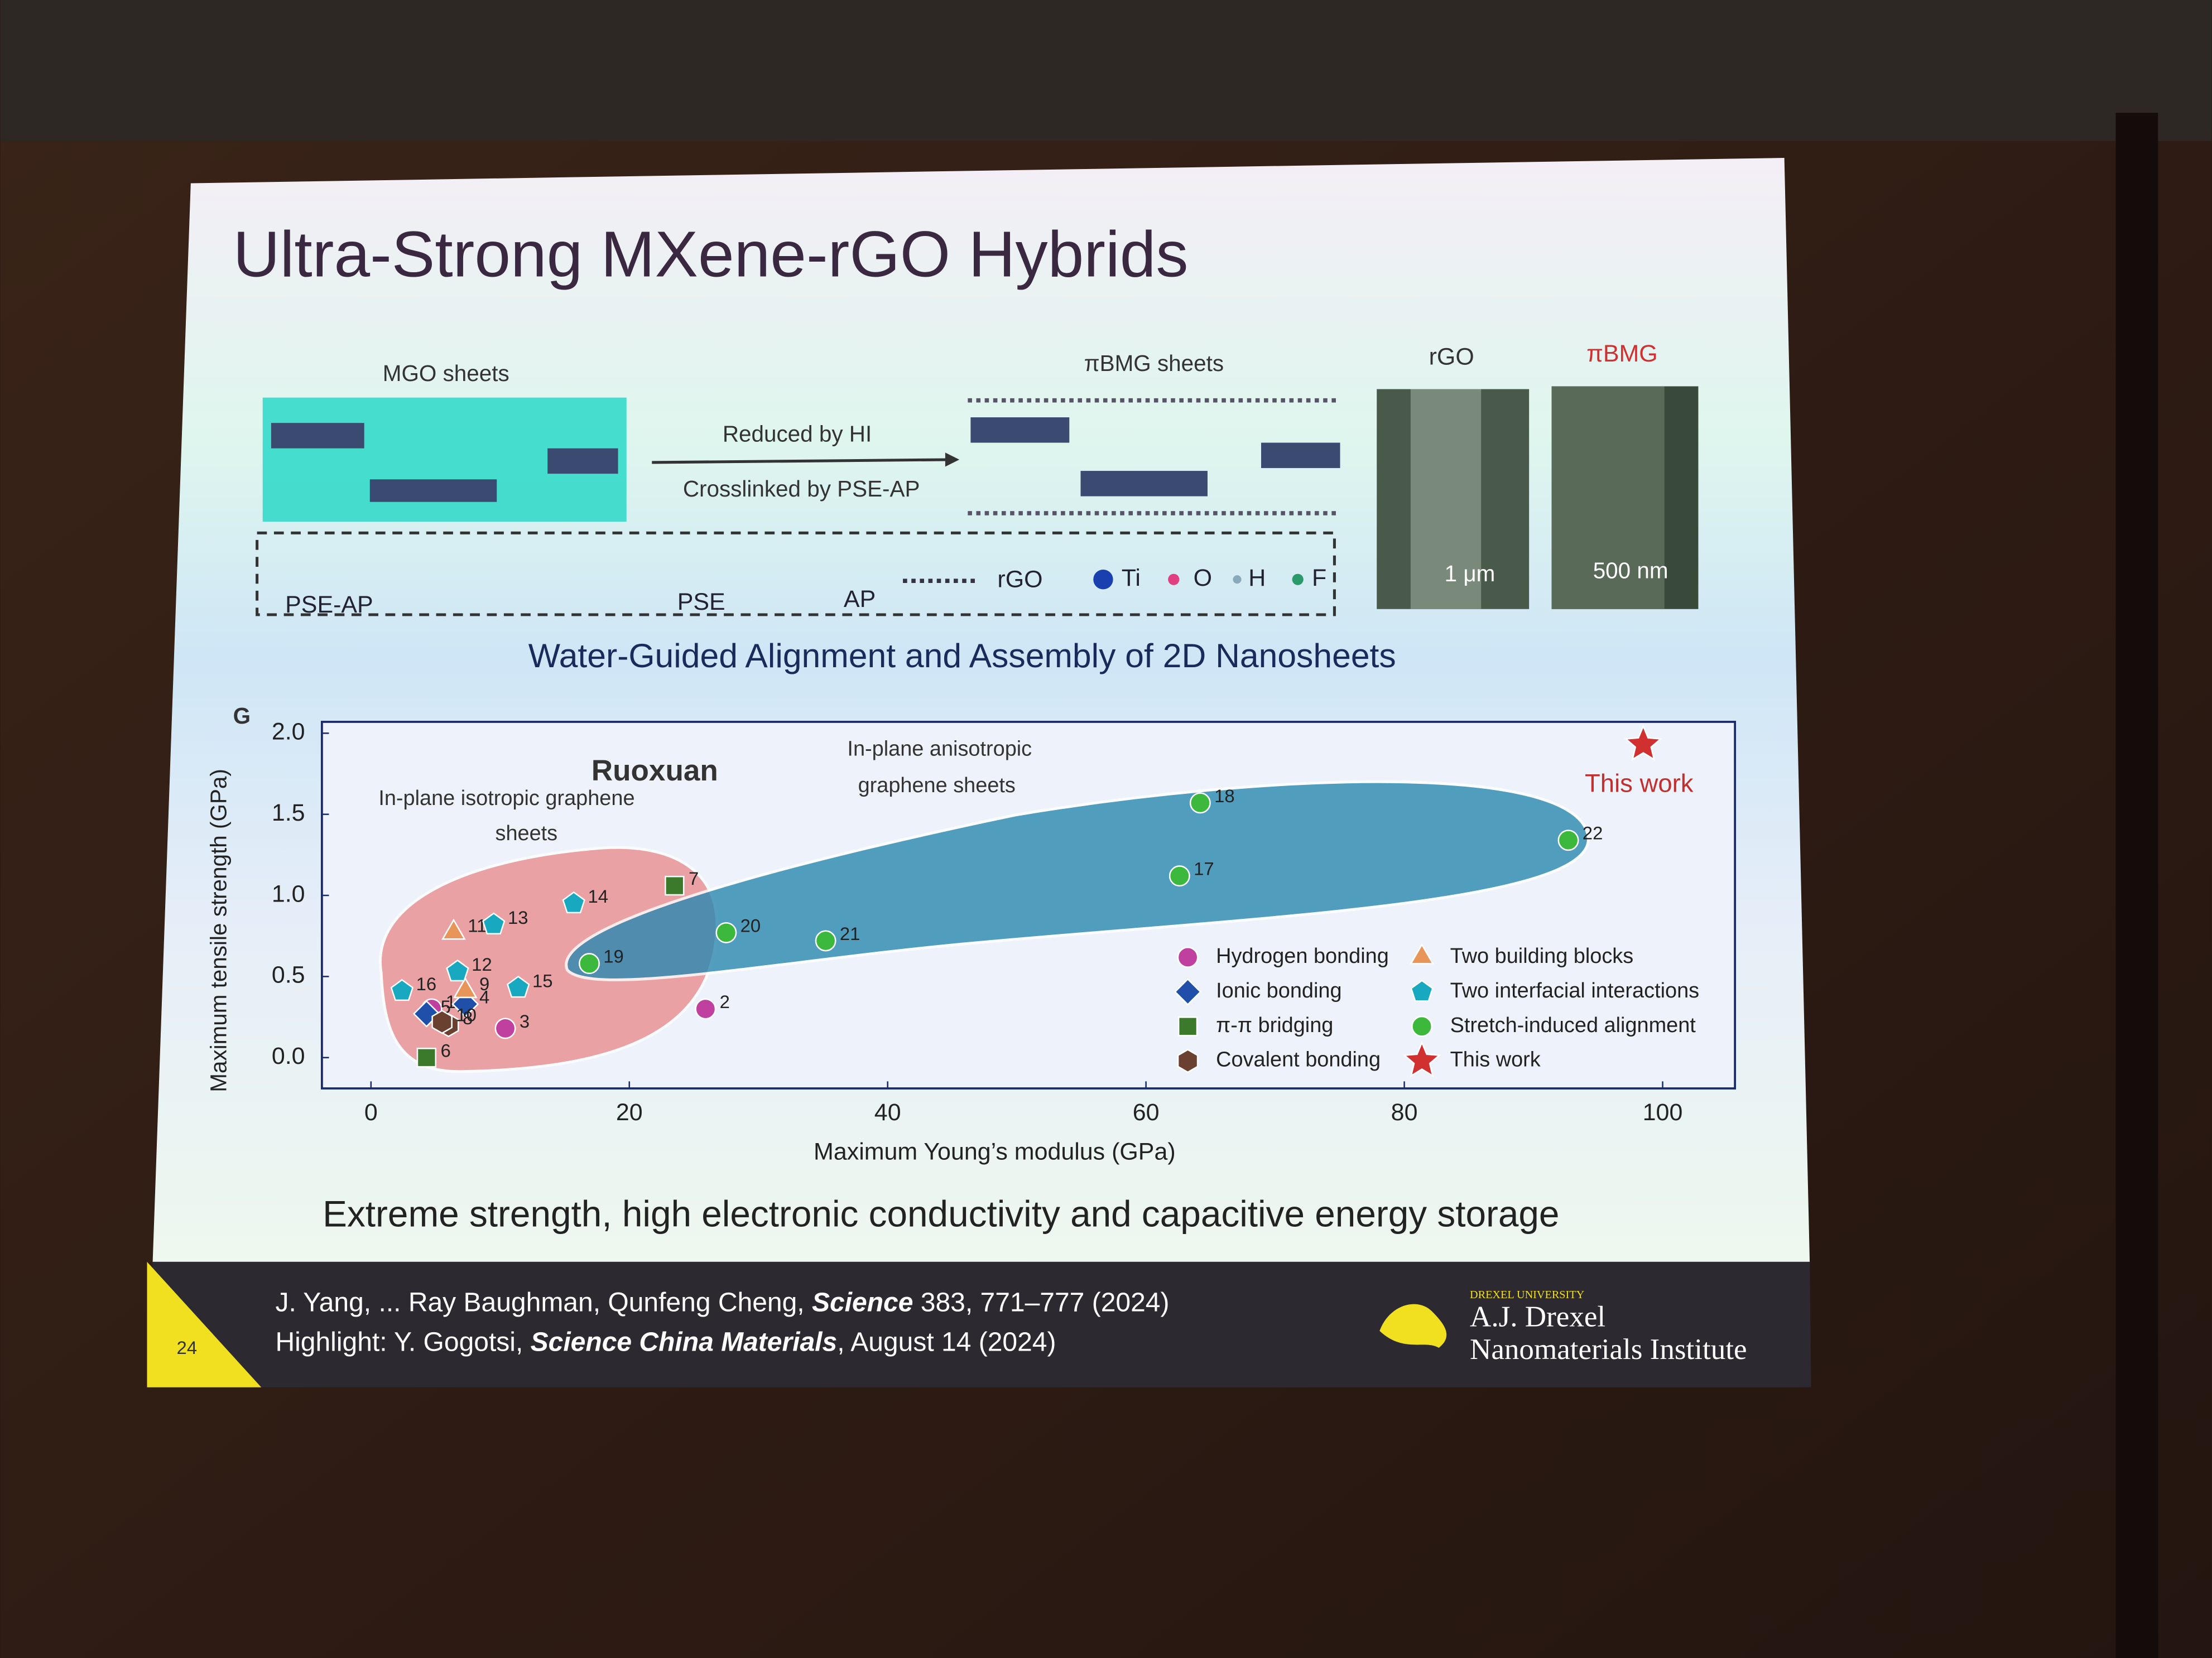 This screenshot has width=2212, height=1658. What do you see at coordinates (694, 878) in the screenshot?
I see `point-label: 7` at bounding box center [694, 878].